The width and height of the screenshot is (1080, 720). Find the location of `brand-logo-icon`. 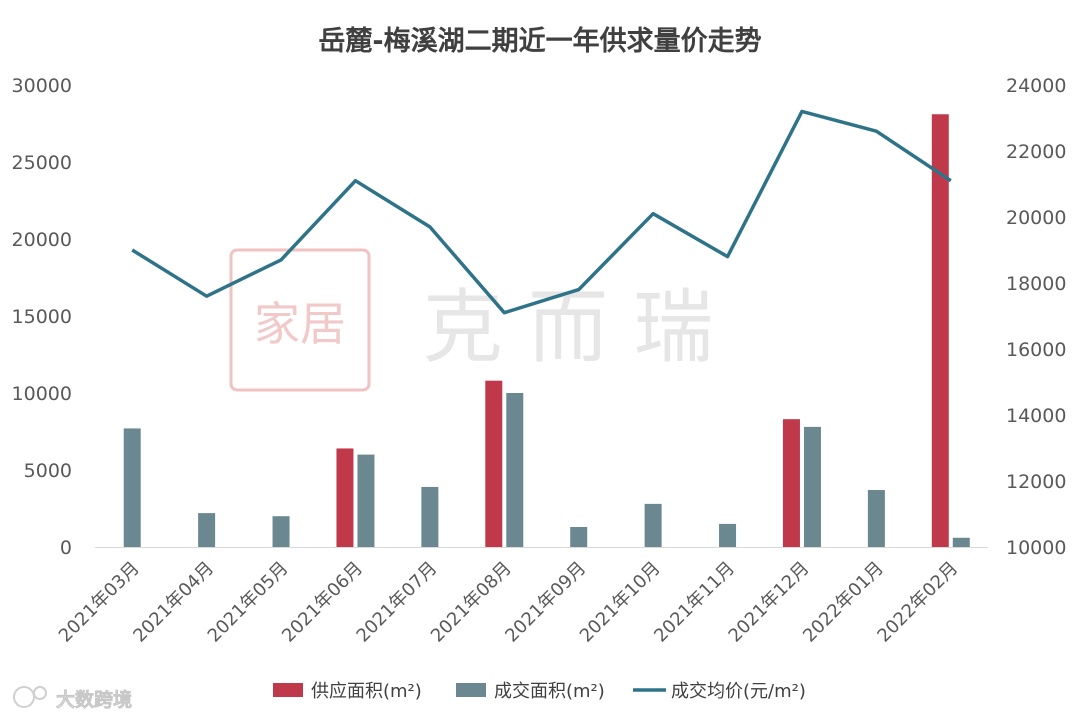

brand-logo-icon is located at coordinates (24, 697).